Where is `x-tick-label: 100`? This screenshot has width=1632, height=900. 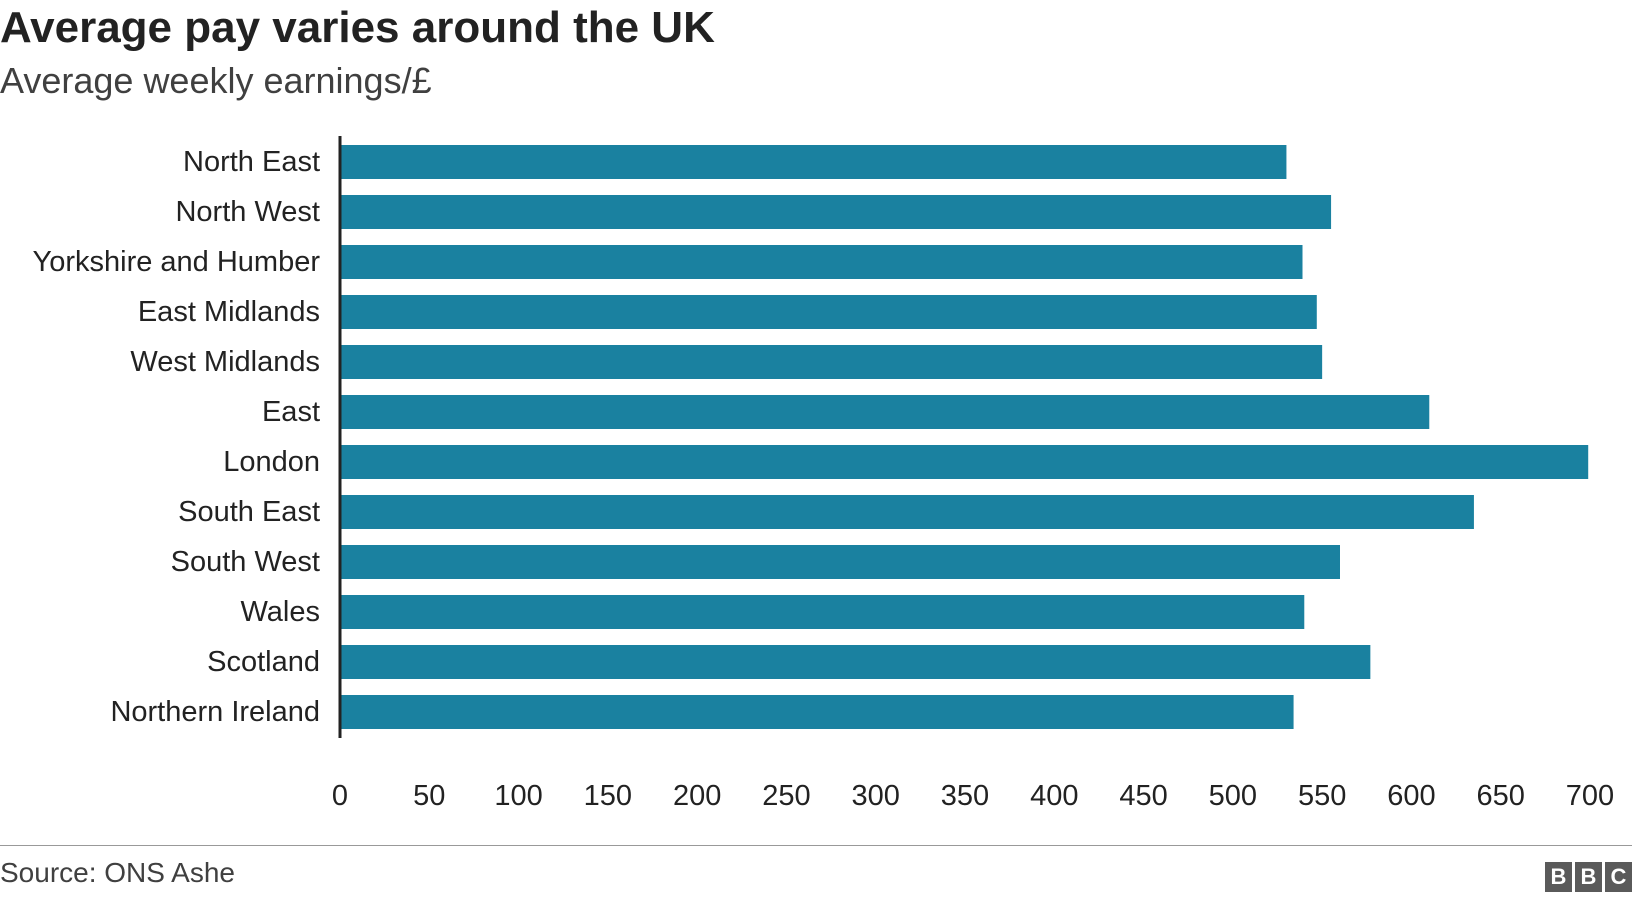 x-tick-label: 100 is located at coordinates (518, 796).